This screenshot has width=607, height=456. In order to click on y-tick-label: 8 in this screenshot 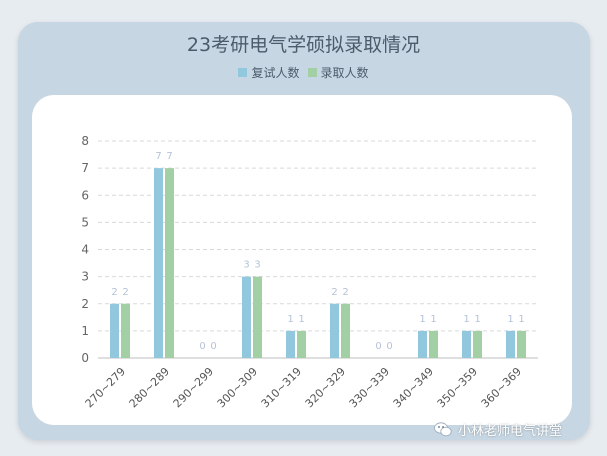, I will do `click(85, 141)`.